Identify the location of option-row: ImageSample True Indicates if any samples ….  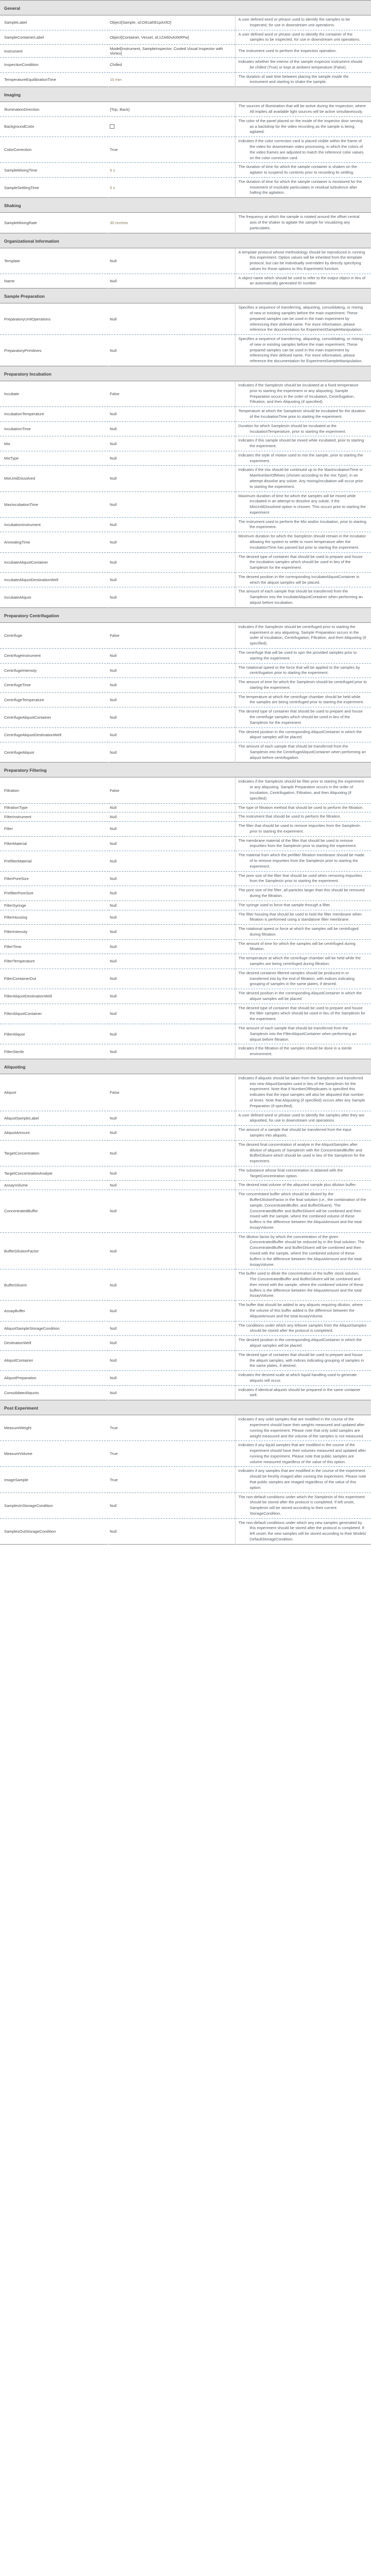
(185, 1479).